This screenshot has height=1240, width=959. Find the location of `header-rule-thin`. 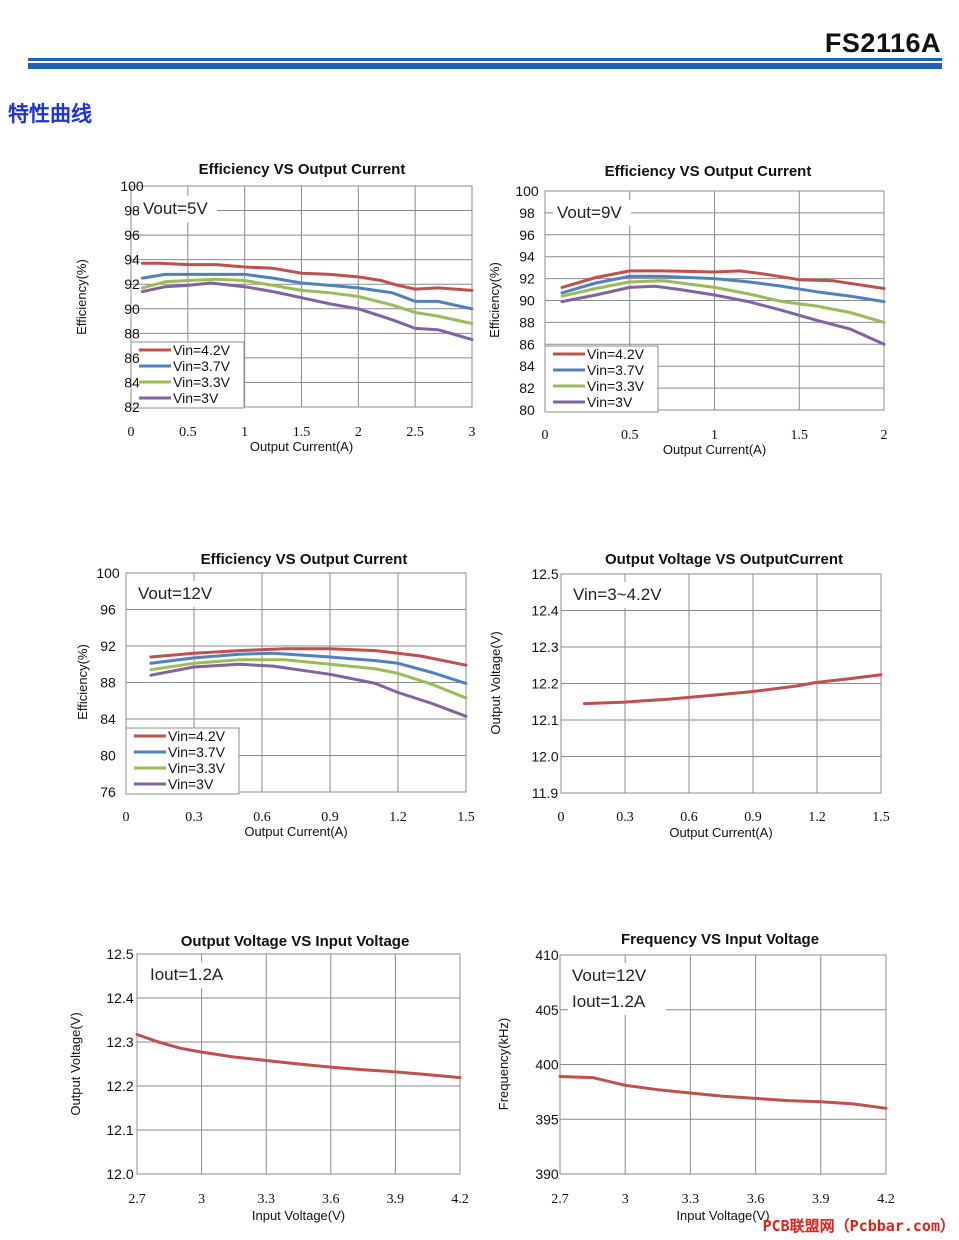

header-rule-thin is located at coordinates (485, 59).